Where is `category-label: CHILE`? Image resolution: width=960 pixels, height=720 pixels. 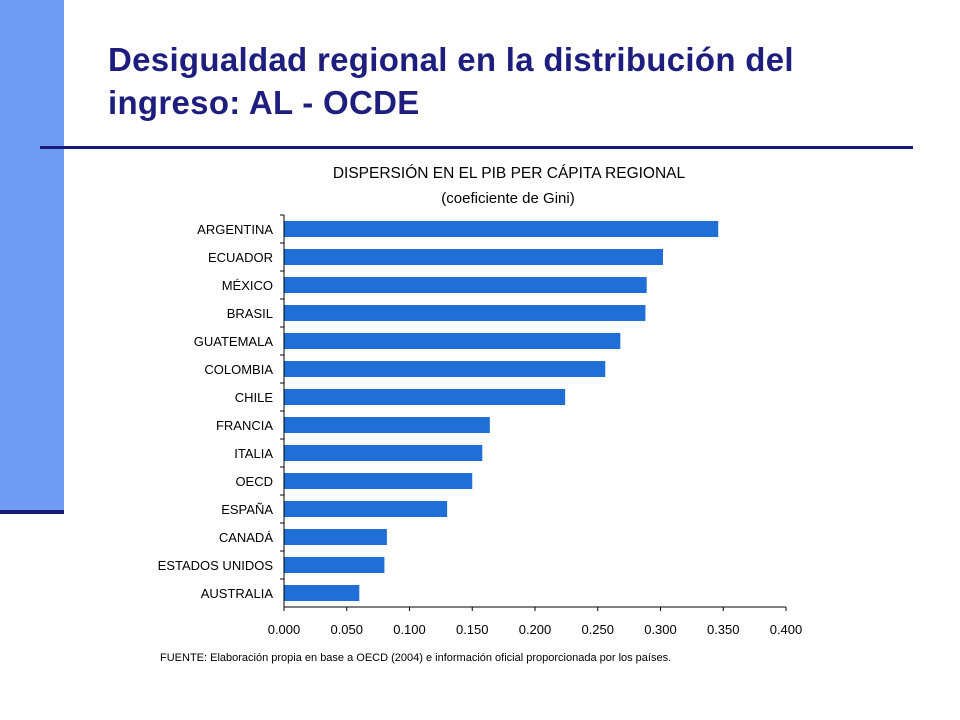
category-label: CHILE is located at coordinates (254, 397).